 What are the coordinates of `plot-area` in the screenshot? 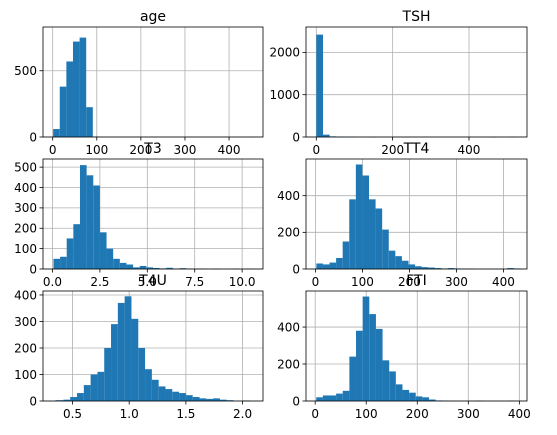 It's located at (416, 82).